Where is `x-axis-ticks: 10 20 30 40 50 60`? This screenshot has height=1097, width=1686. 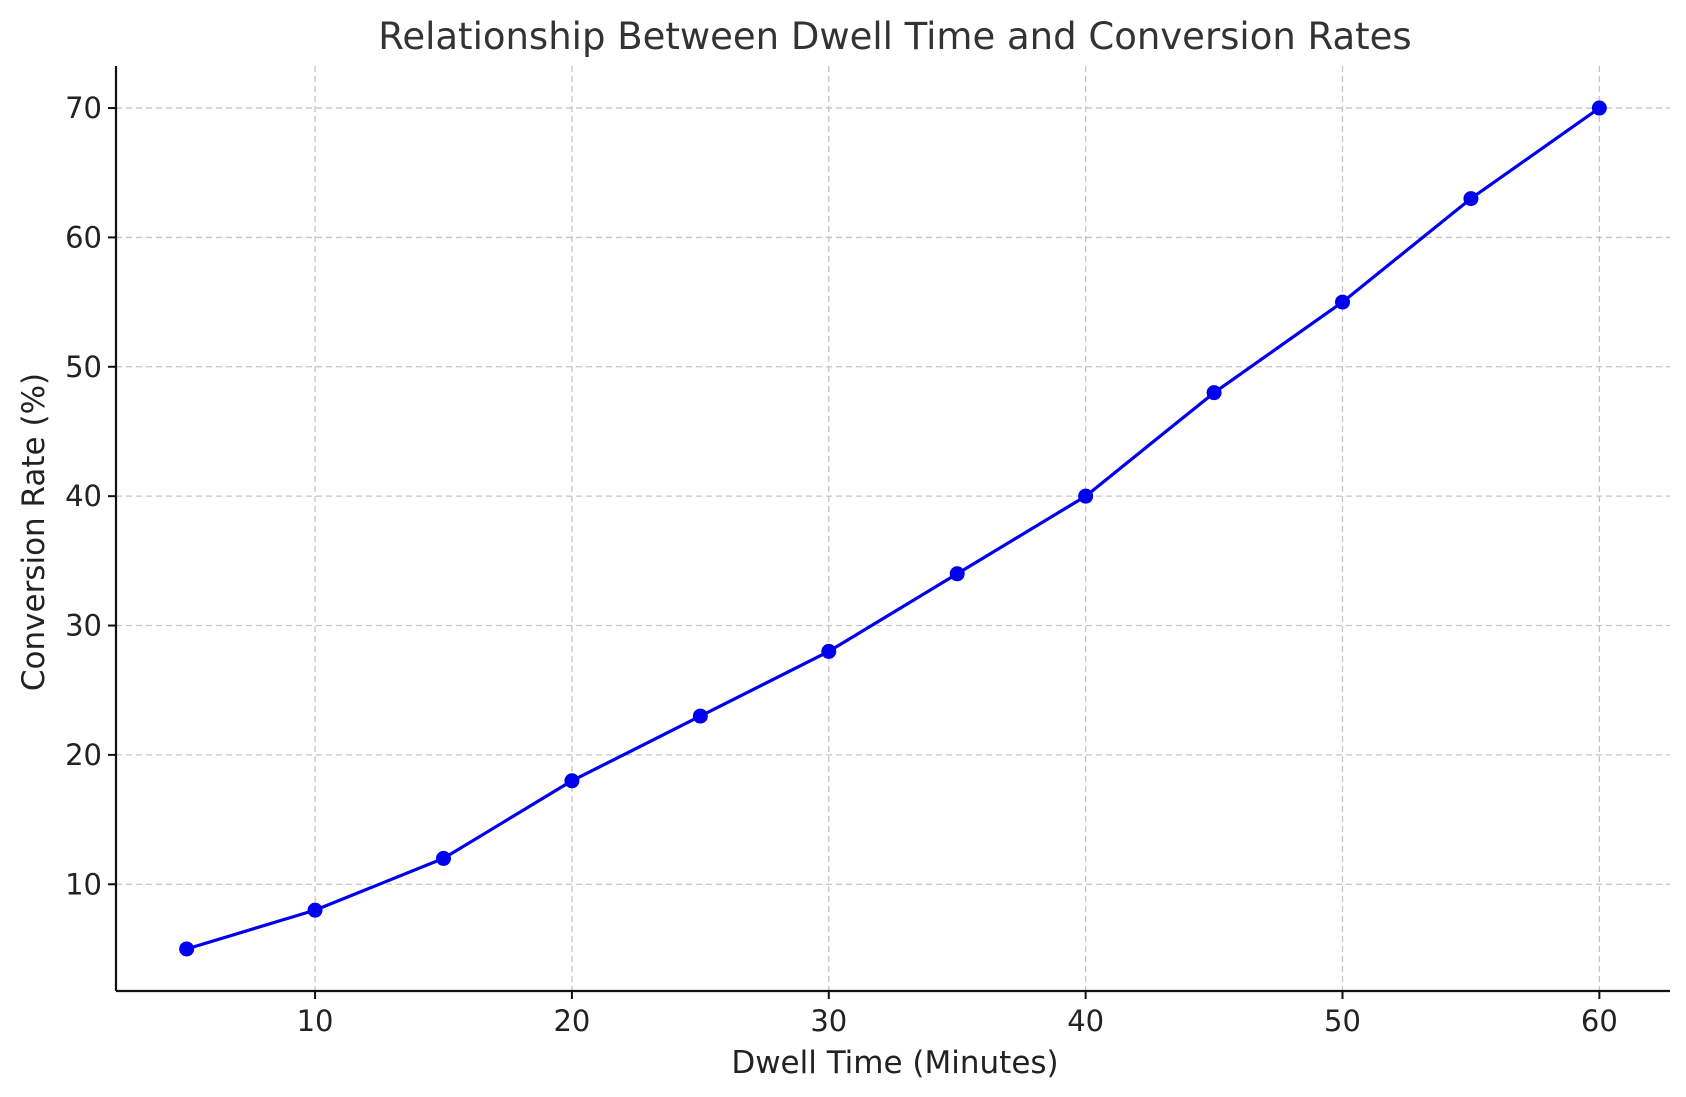
x-axis-ticks: 10 20 30 40 50 60 is located at coordinates (957, 1014).